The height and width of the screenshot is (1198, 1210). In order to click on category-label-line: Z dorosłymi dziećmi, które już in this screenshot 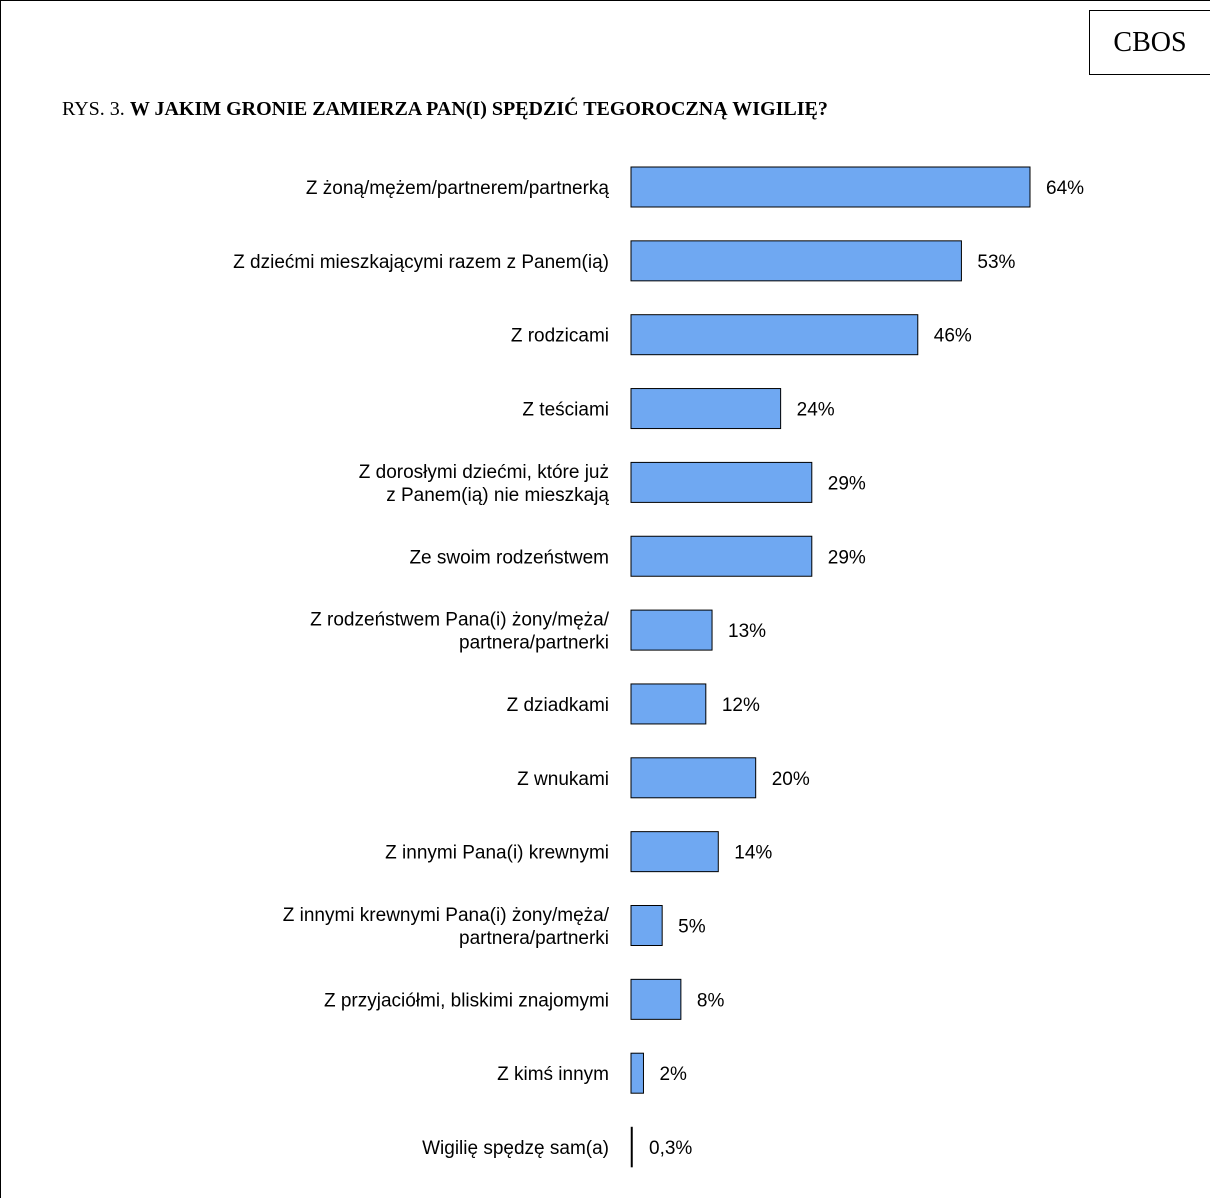, I will do `click(484, 472)`.